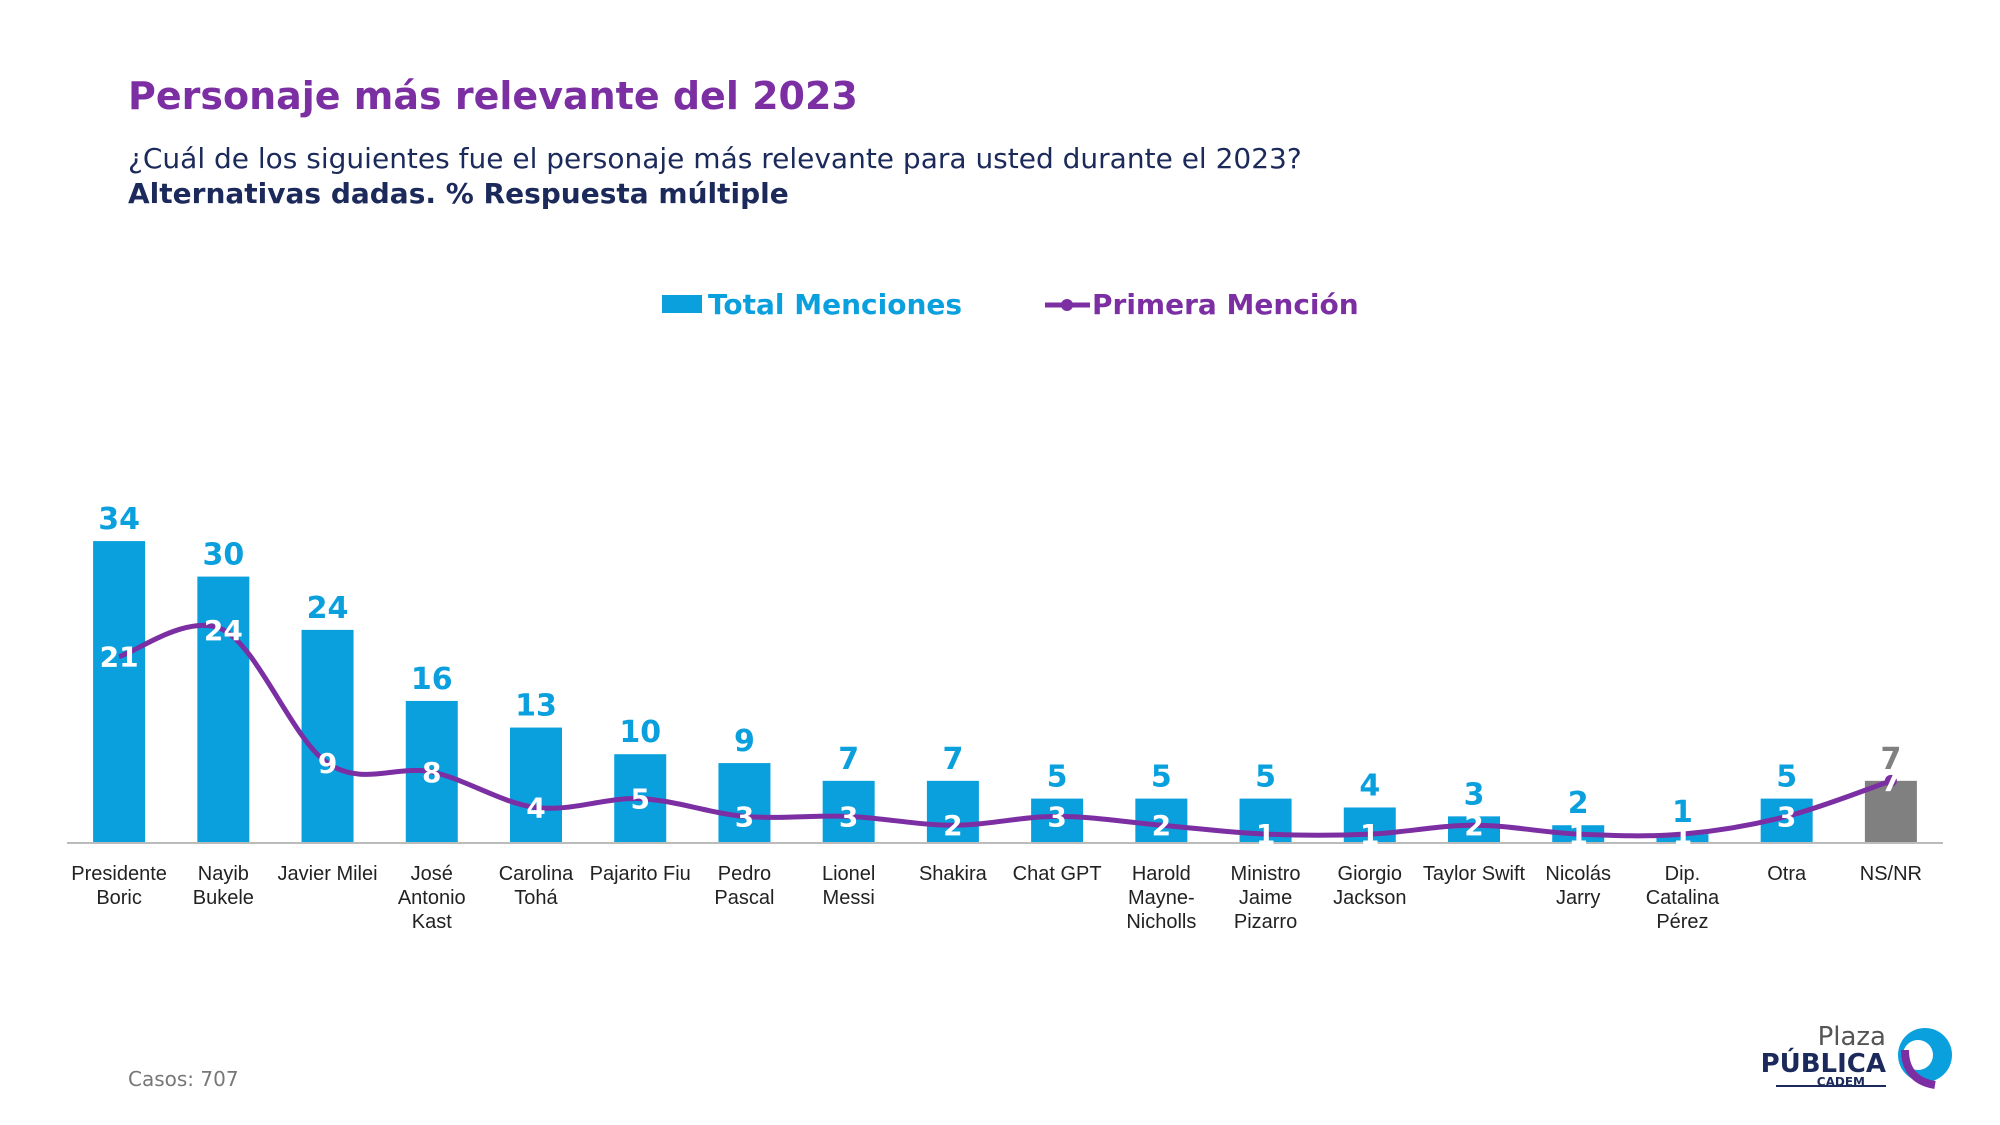 Image resolution: width=2000 pixels, height=1125 pixels. I want to click on x-tick-label: Taylor Swift, so click(1474, 874).